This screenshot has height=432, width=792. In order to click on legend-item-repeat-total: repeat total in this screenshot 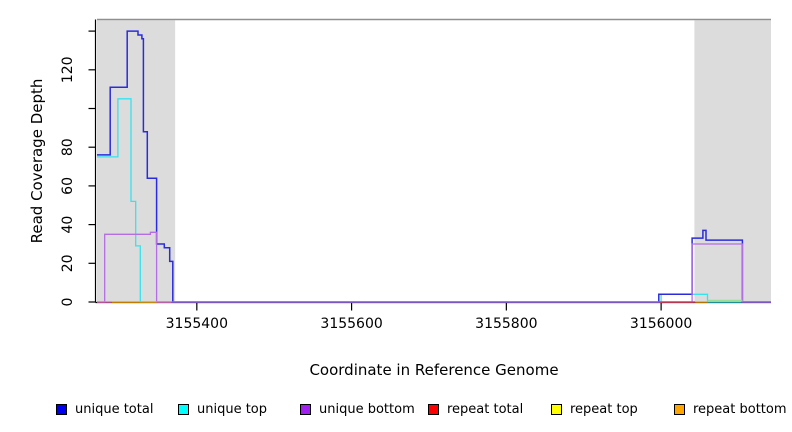, I will do `click(475, 409)`.